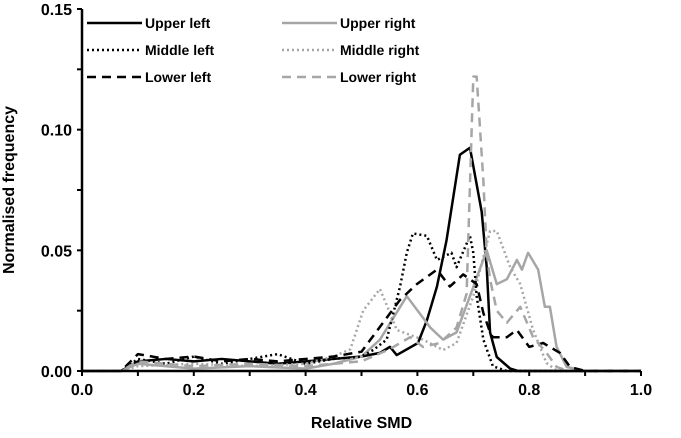 This screenshot has height=438, width=681. Describe the element at coordinates (82, 390) in the screenshot. I see `x-tick-label: 0.0` at that location.